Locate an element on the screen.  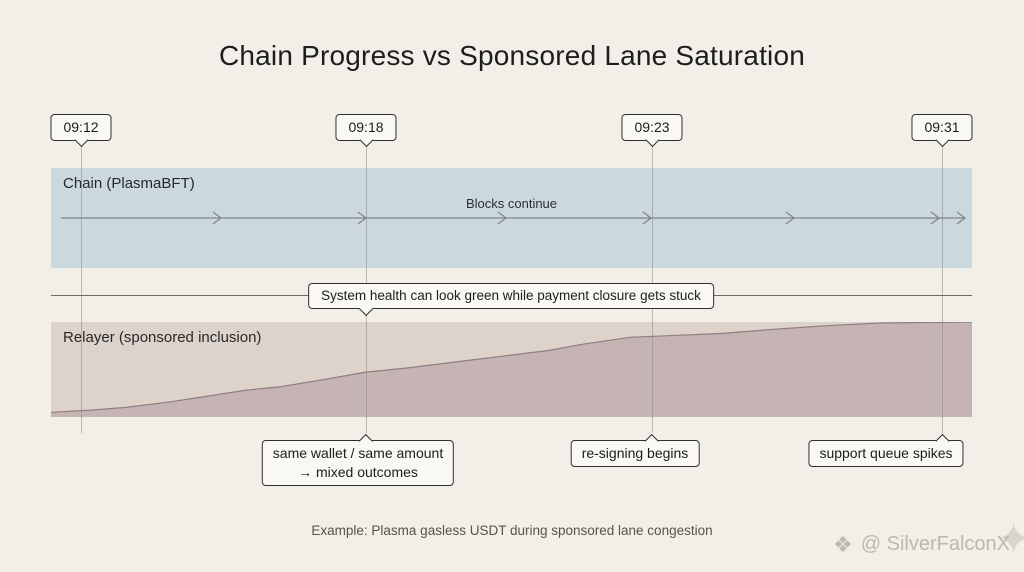
relayer-band: Relayer (sponsored inclusion) is located at coordinates (511, 369).